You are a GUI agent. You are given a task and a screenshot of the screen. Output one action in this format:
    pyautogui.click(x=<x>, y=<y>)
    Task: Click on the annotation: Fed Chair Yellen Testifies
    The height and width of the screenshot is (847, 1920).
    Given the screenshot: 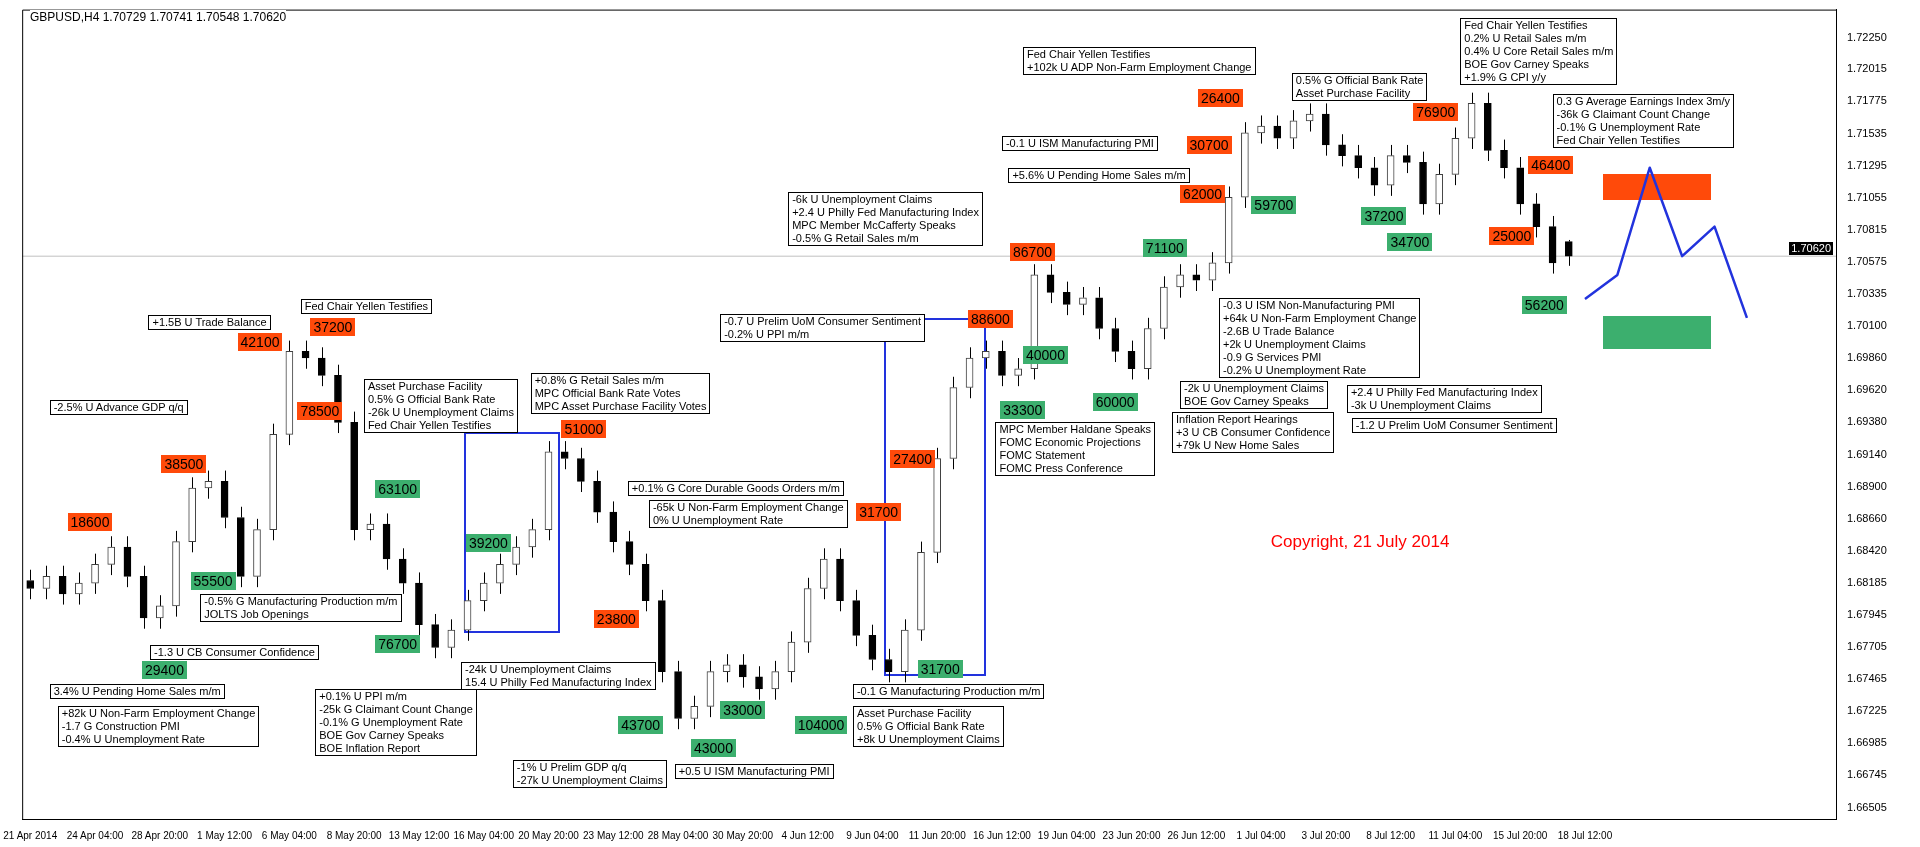 What is the action you would take?
    pyautogui.click(x=366, y=307)
    